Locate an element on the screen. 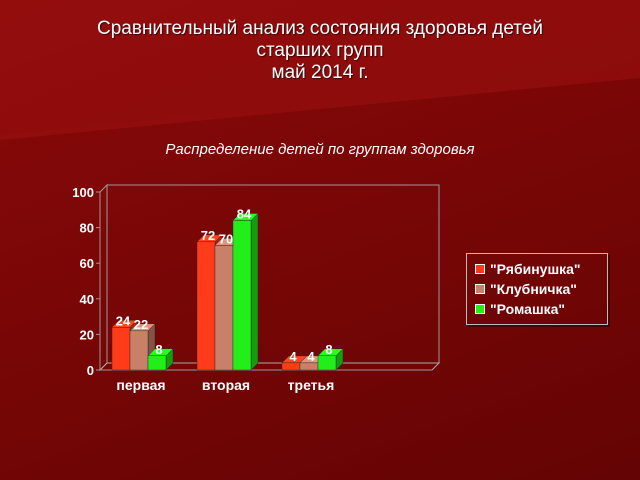  legend-label: "Рябинушка" is located at coordinates (535, 269).